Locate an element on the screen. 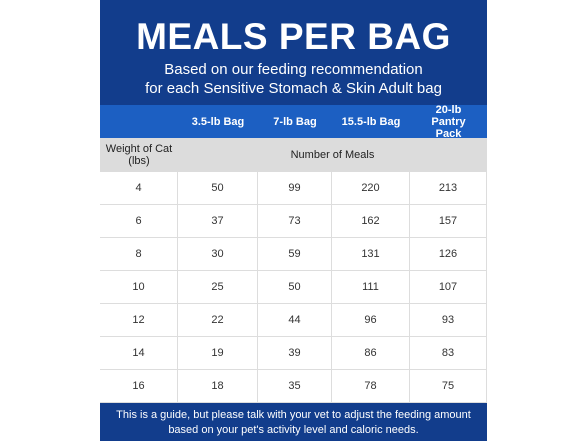 The image size is (588, 441). table-cell-text: 10 is located at coordinates (138, 287).